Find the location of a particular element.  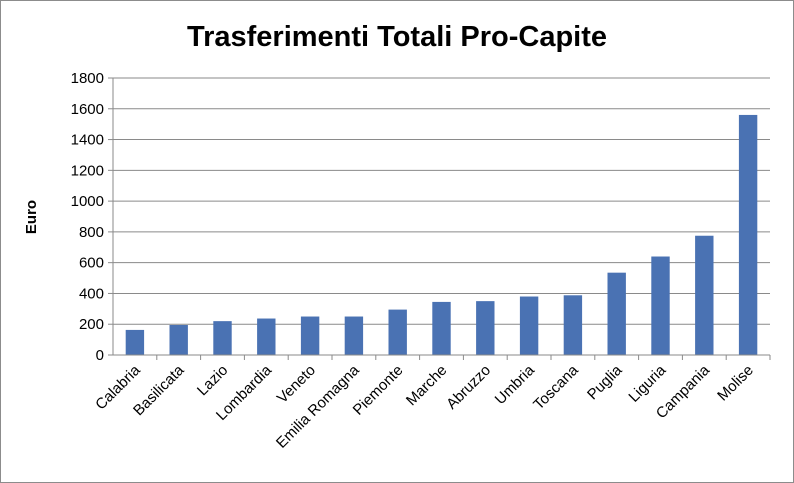

y-tick-label: 200 is located at coordinates (91, 324).